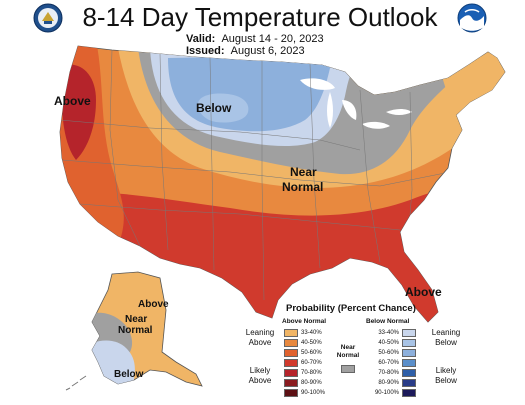  What do you see at coordinates (311, 353) in the screenshot?
I see `legend-above-range-label: 50-60%` at bounding box center [311, 353].